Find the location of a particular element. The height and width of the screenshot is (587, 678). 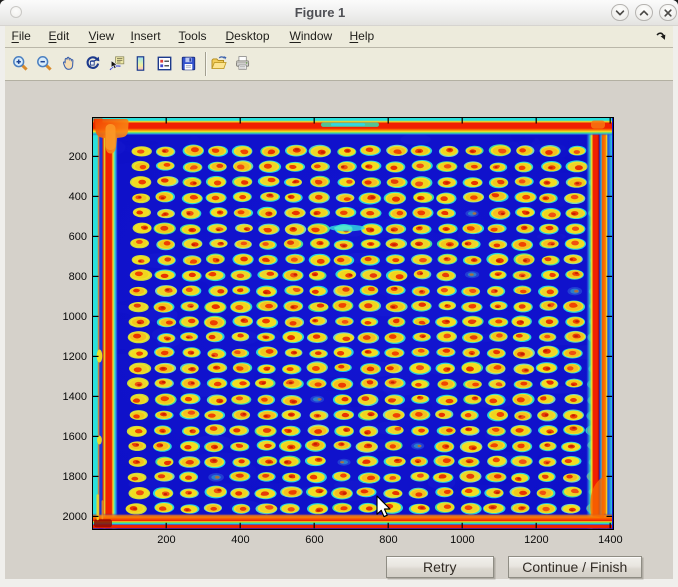

menu-item-tools: Tools is located at coordinates (192, 36).